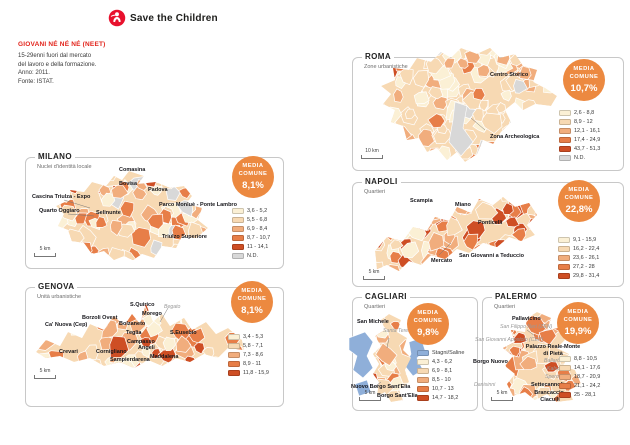 The width and height of the screenshot is (630, 445). What do you see at coordinates (100, 318) in the screenshot?
I see `map-label: Borzoli Ovest` at bounding box center [100, 318].